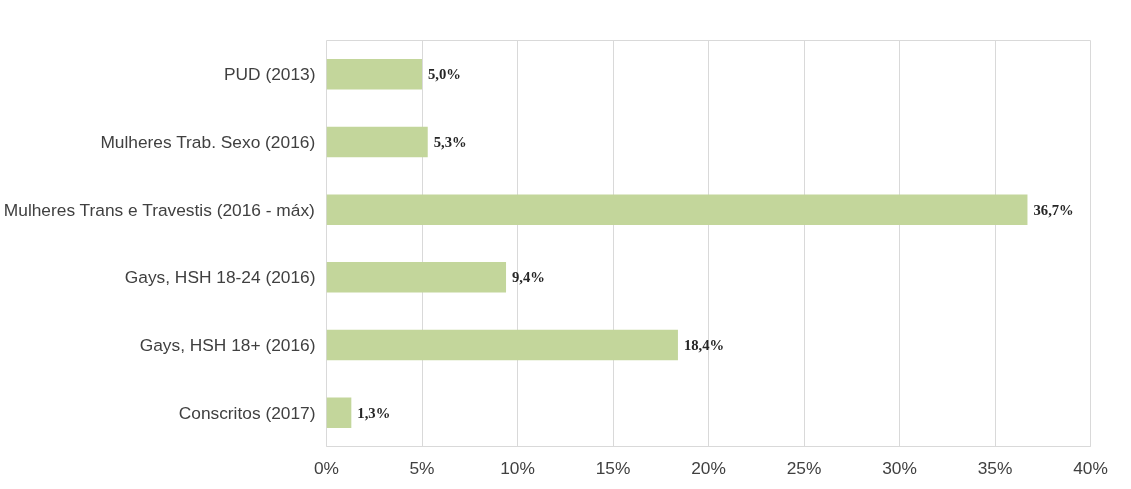  Describe the element at coordinates (708, 467) in the screenshot. I see `x-tick-label: 20%` at that location.